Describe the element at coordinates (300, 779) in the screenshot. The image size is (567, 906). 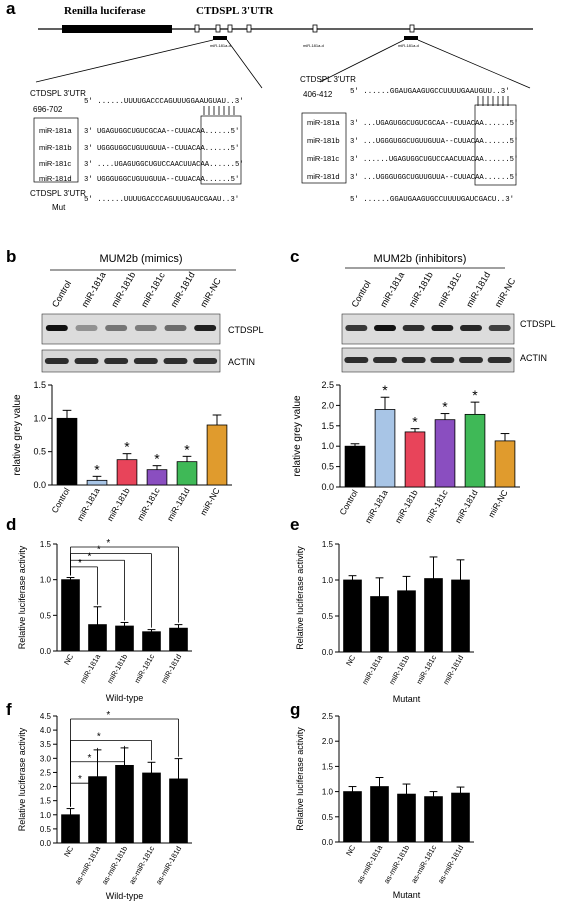
I see `y-axis-label: Relative luciferase activity` at that location.